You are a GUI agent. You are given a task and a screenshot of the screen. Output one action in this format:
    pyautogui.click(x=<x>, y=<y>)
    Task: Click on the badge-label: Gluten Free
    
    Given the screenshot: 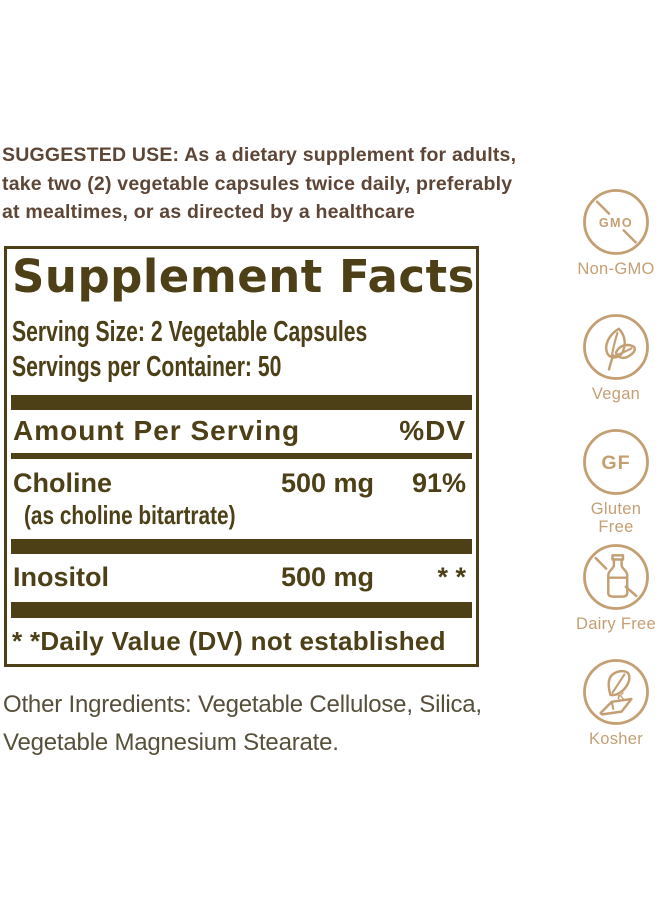 What is the action you would take?
    pyautogui.click(x=616, y=518)
    